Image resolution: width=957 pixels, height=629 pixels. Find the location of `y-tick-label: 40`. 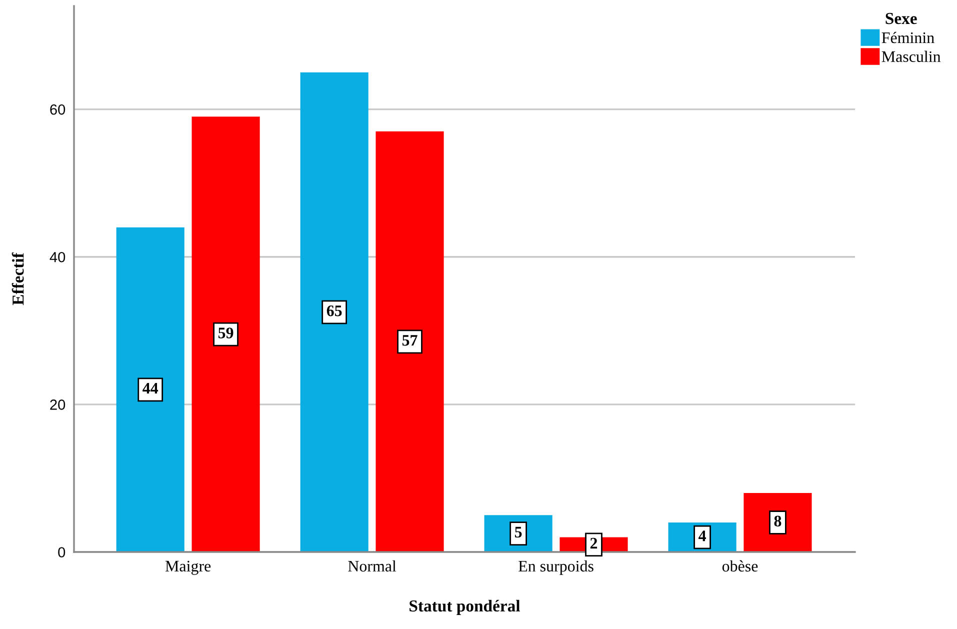

y-tick-label: 40 is located at coordinates (58, 257).